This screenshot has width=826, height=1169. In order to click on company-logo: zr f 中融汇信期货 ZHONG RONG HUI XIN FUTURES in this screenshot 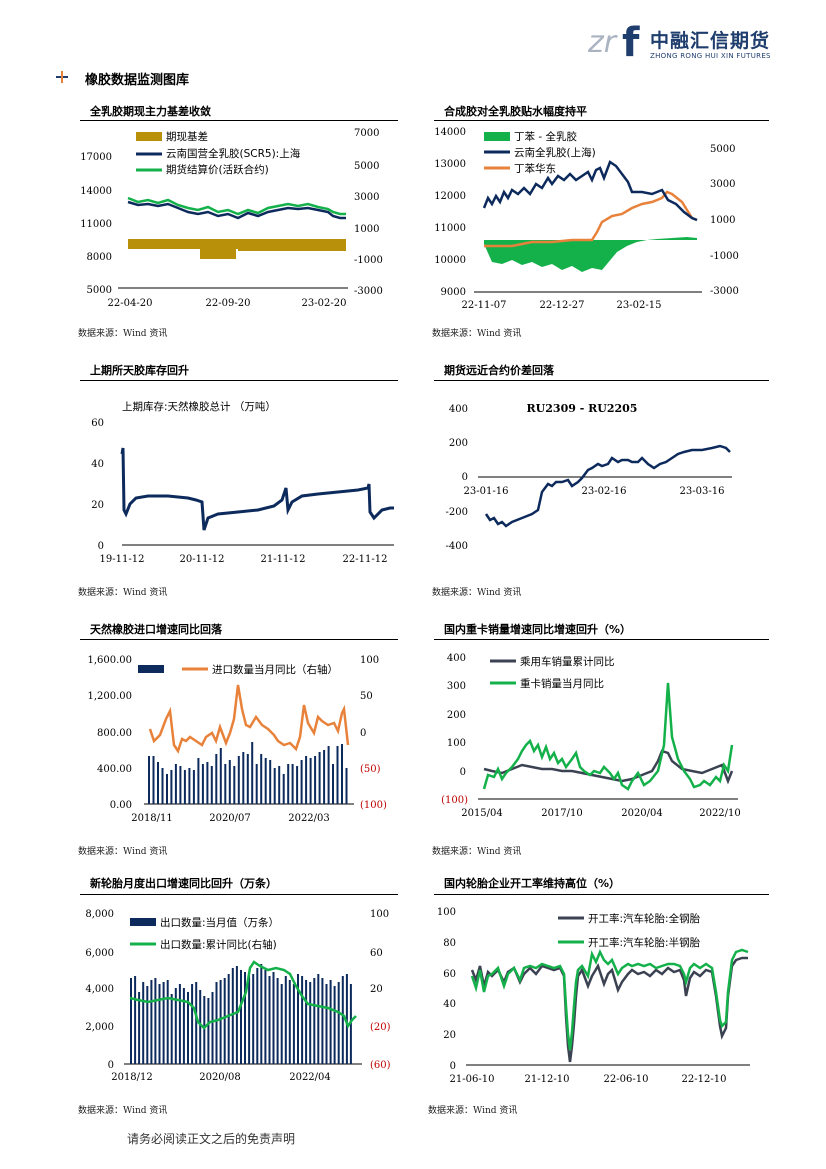, I will do `click(686, 42)`.